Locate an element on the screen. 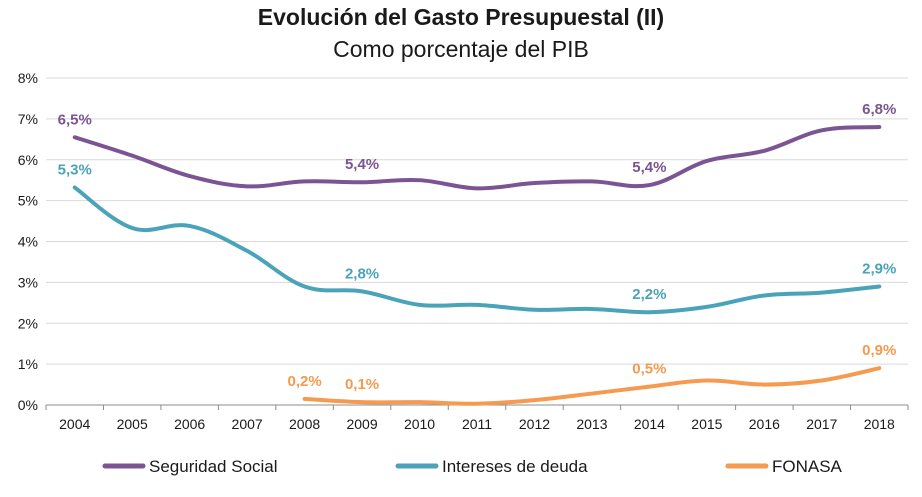 Image resolution: width=922 pixels, height=497 pixels. y-tick-label: 5% is located at coordinates (28, 201).